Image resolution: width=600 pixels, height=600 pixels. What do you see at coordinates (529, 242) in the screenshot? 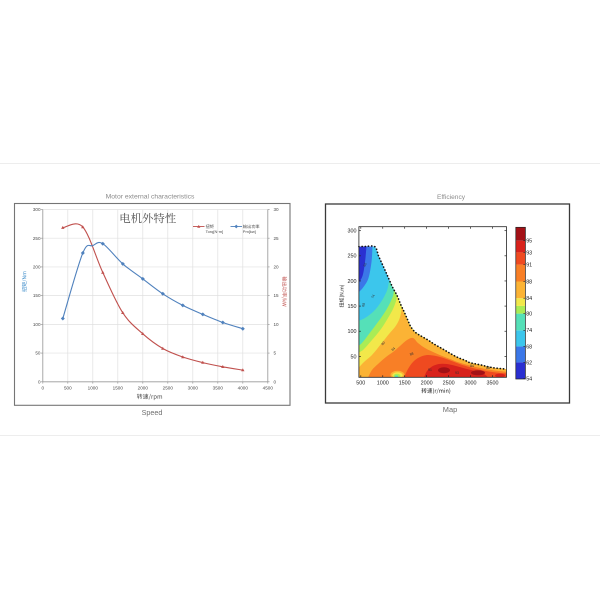
I see `svg-text: 95` at bounding box center [529, 242].